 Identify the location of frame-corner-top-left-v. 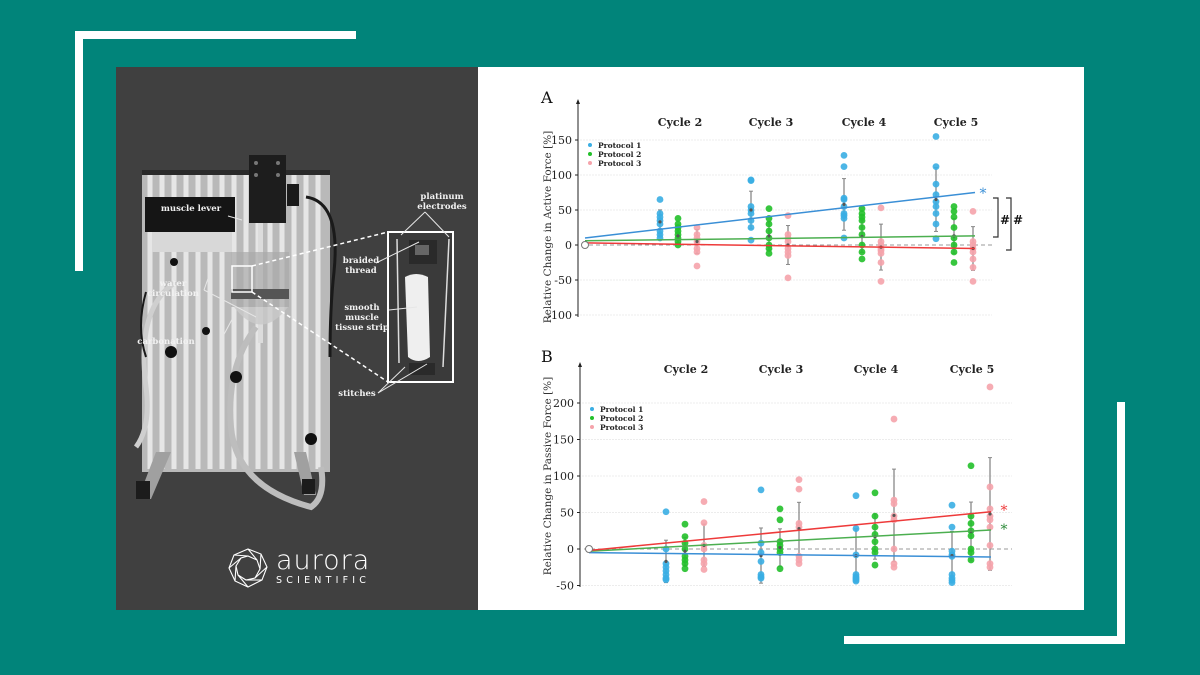
(79, 151).